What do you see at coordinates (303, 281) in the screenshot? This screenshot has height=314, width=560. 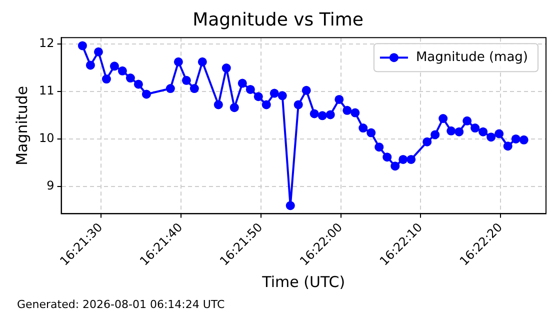 I see `x-axis-title: Time (UTC)` at bounding box center [303, 281].